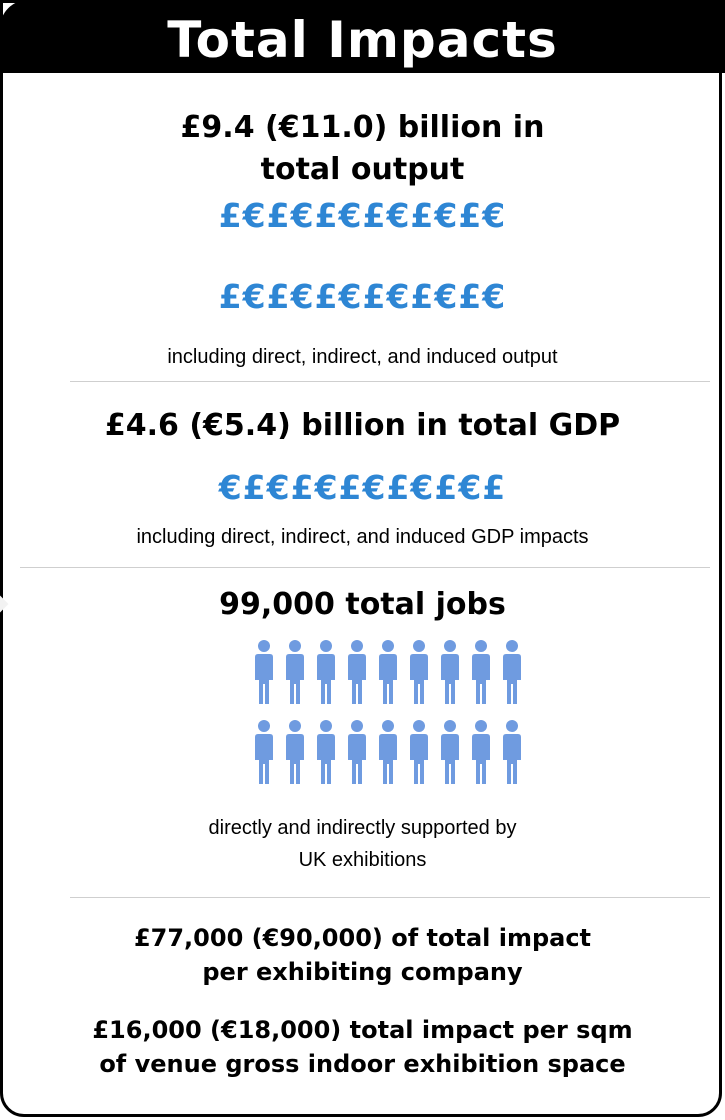 This screenshot has width=725, height=1120. Describe the element at coordinates (362, 604) in the screenshot. I see `jobs-headline: 99,000 total jobs` at that location.